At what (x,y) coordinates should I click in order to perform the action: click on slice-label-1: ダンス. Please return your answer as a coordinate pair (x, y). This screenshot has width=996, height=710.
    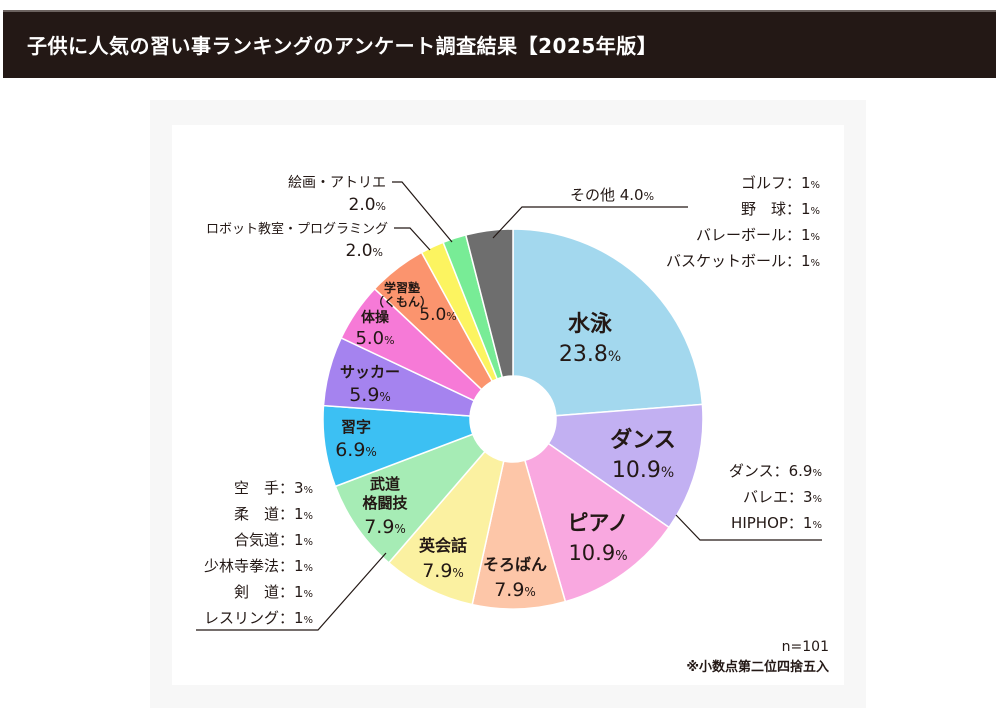
    Looking at the image, I should click on (643, 440).